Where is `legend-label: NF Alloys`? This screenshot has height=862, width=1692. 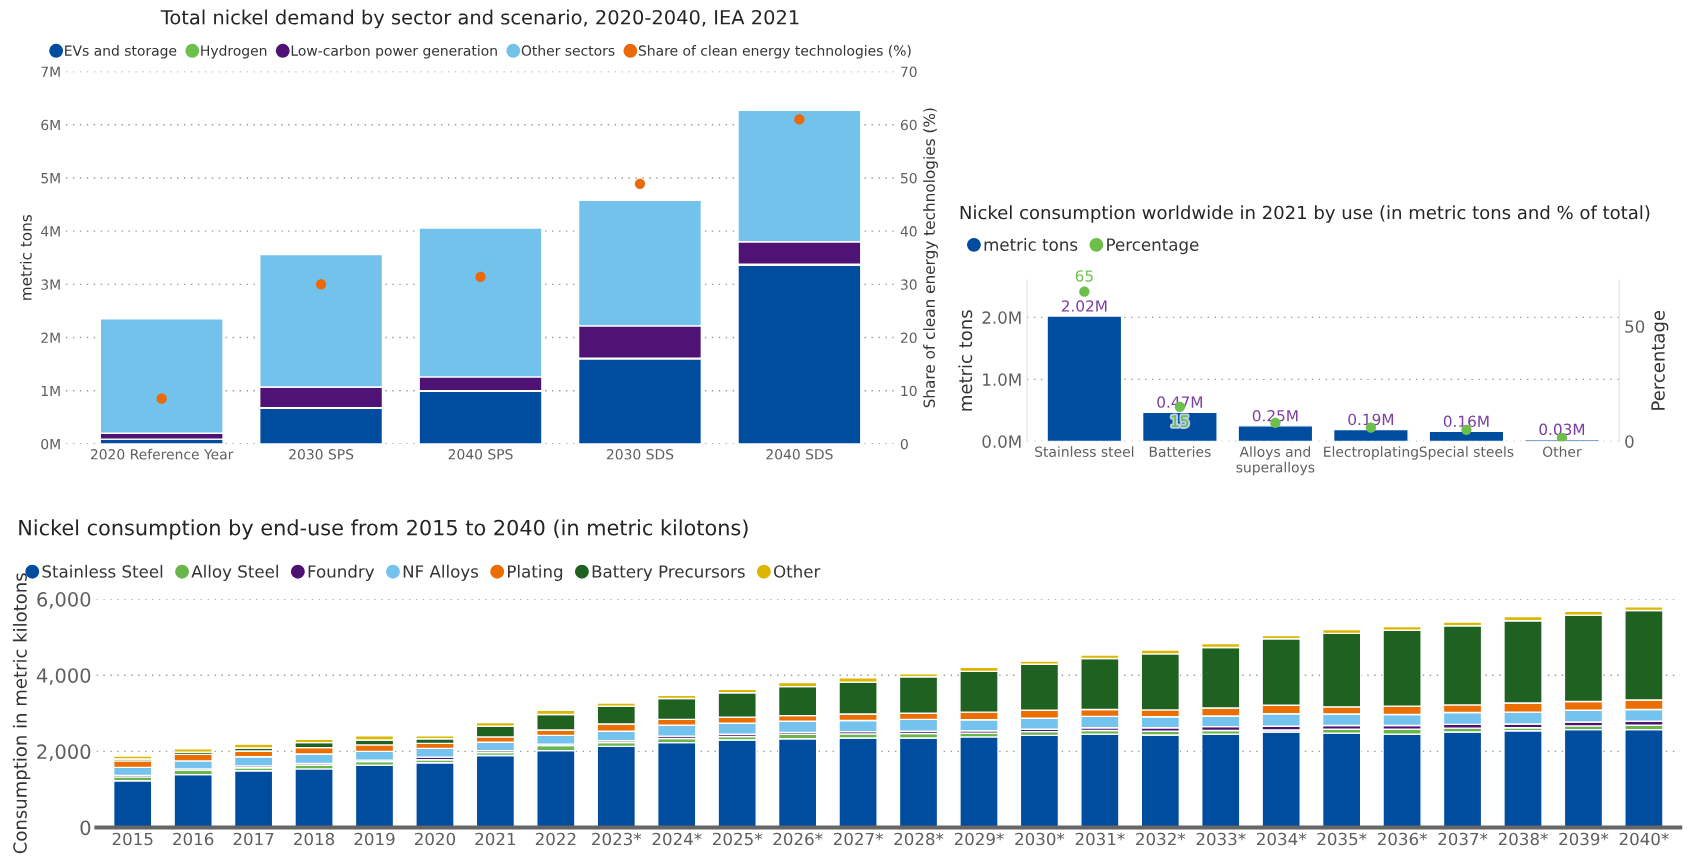 legend-label: NF Alloys is located at coordinates (441, 572).